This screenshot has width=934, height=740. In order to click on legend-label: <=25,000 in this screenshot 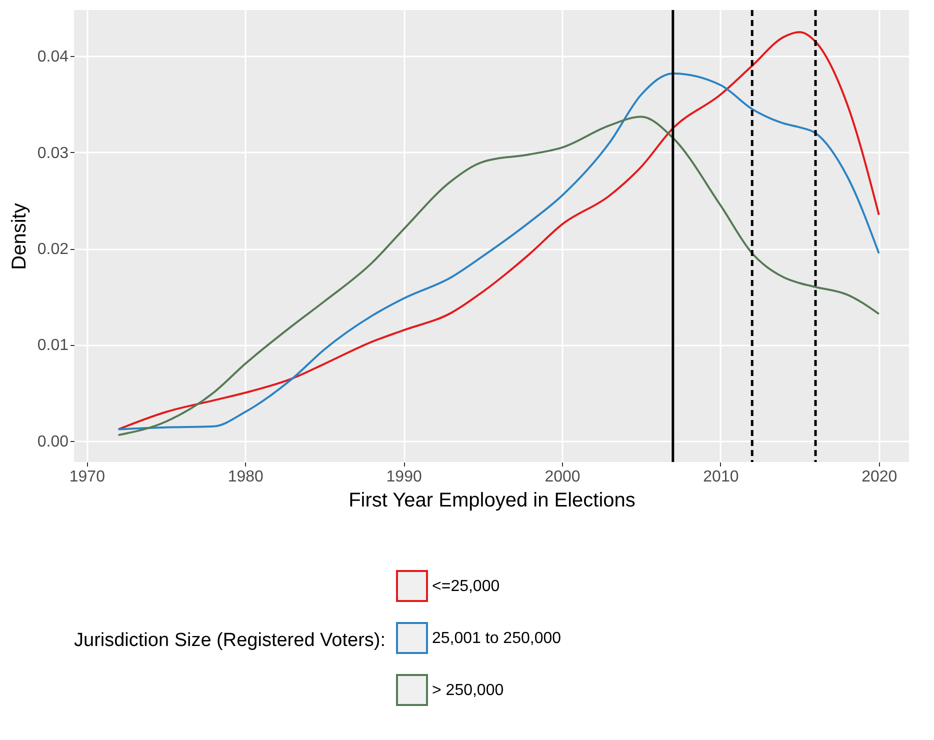, I will do `click(466, 586)`.